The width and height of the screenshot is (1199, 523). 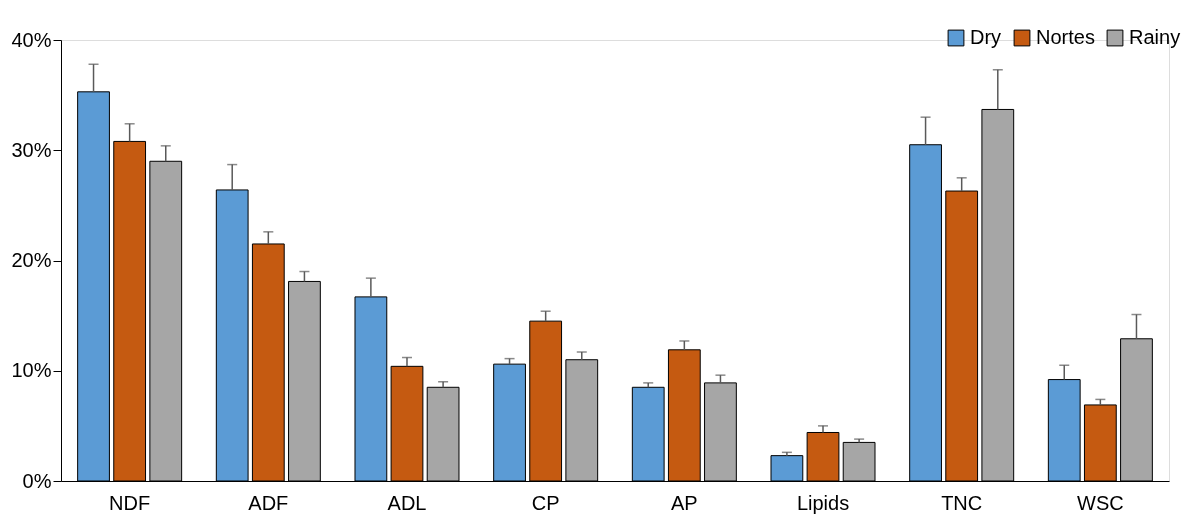 I want to click on legend-label: Dry, so click(x=986, y=37).